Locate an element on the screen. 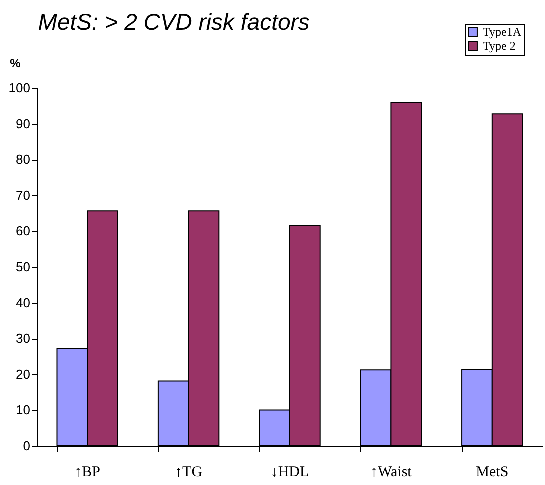 Image resolution: width=545 pixels, height=485 pixels. y-tick-label: 30 is located at coordinates (23, 338).